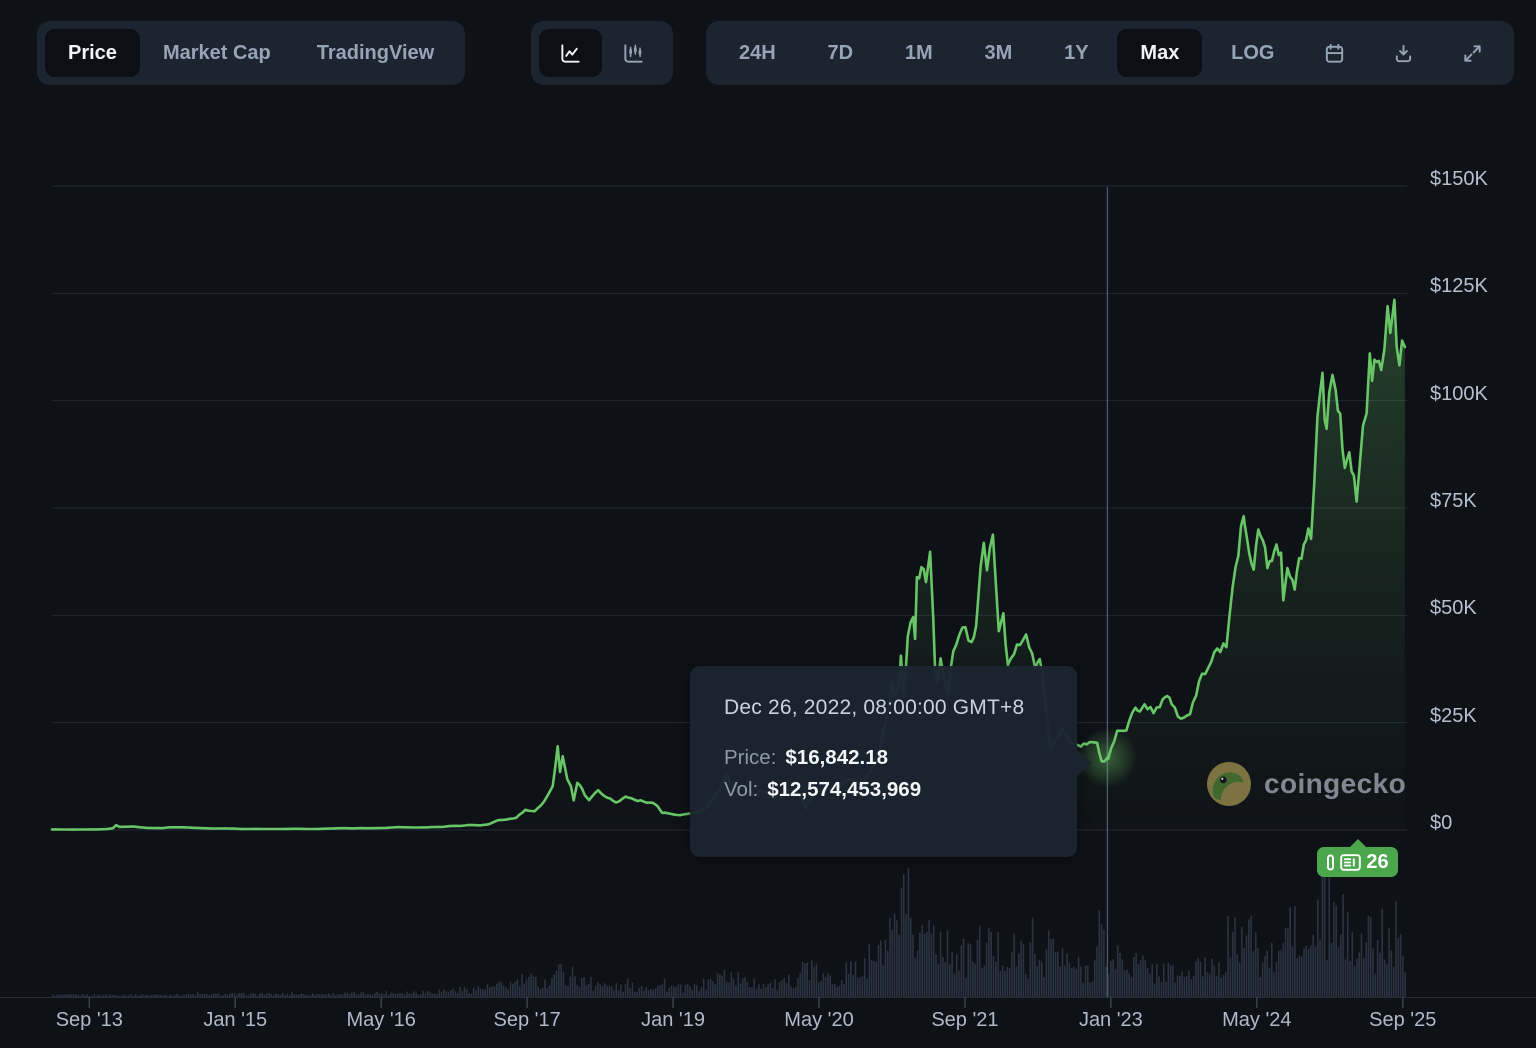  I want to click on tab-tradingview: TradingView, so click(375, 53).